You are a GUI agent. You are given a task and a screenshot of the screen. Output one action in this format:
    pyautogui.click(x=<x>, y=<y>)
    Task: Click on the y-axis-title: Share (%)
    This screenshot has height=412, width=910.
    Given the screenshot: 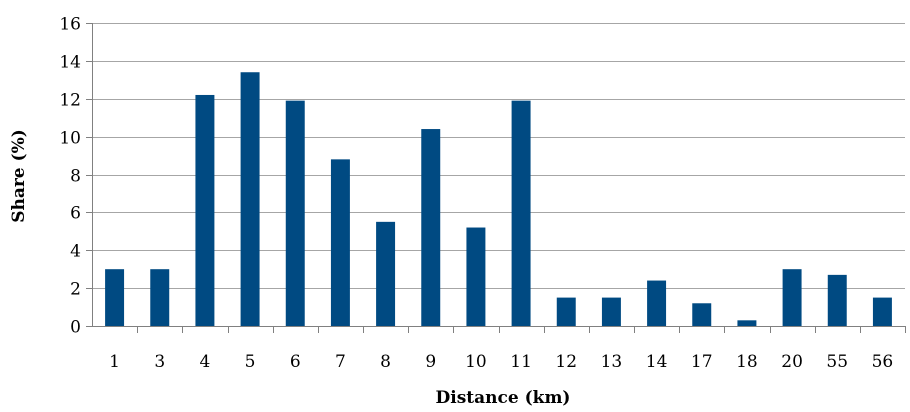 What is the action you would take?
    pyautogui.click(x=19, y=176)
    